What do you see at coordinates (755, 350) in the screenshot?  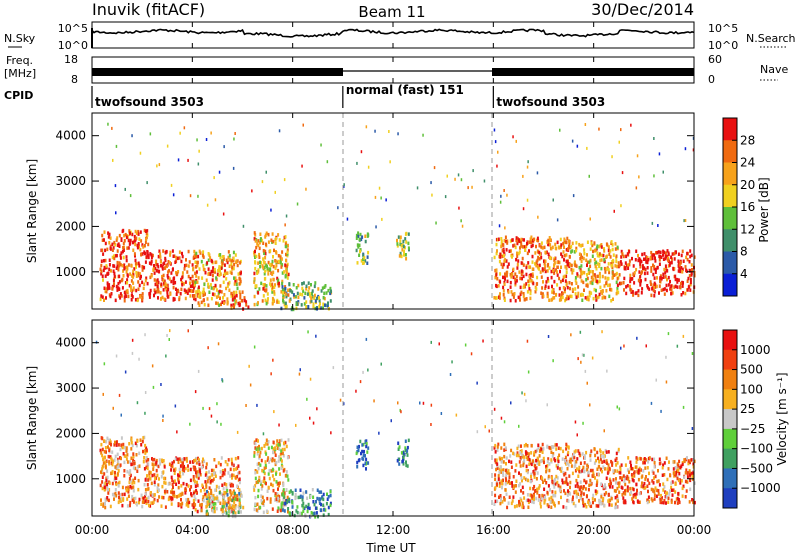 I see `colorbar-tick-label: 1000` at bounding box center [755, 350].